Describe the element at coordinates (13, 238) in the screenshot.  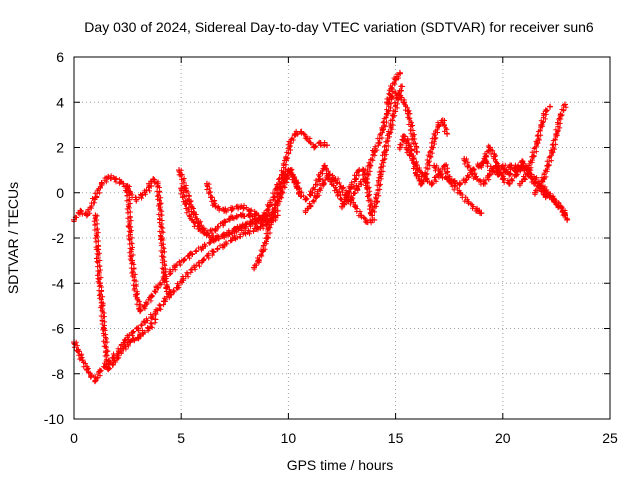
I see `y-axis-label: SDTVAR / TECUs` at that location.